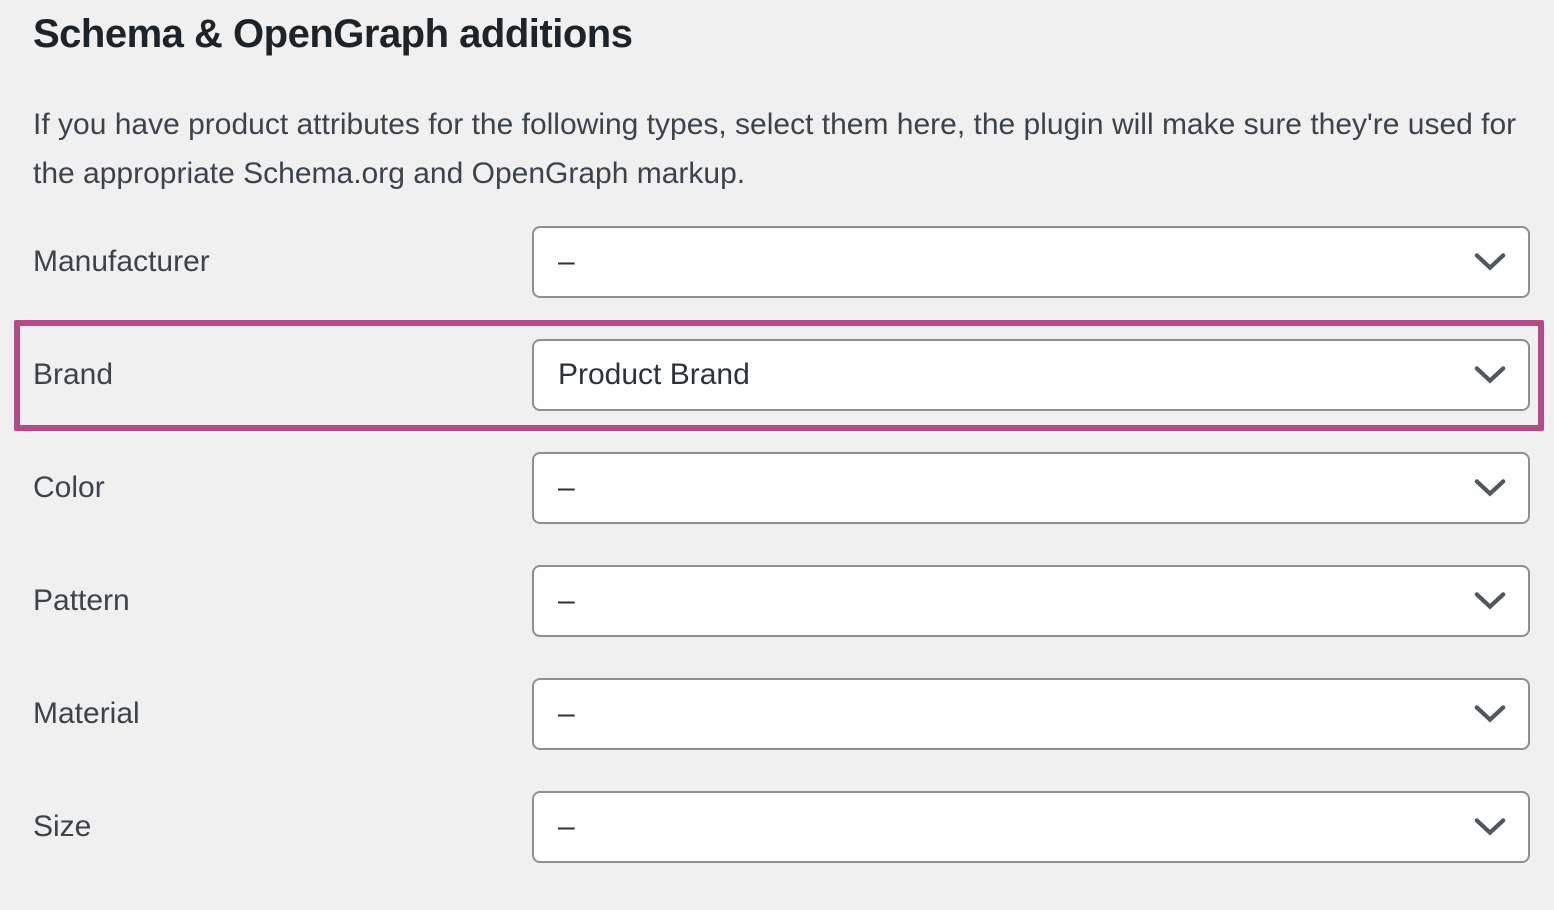 This screenshot has height=910, width=1554. I want to click on manufacturer-select-value: –, so click(566, 261).